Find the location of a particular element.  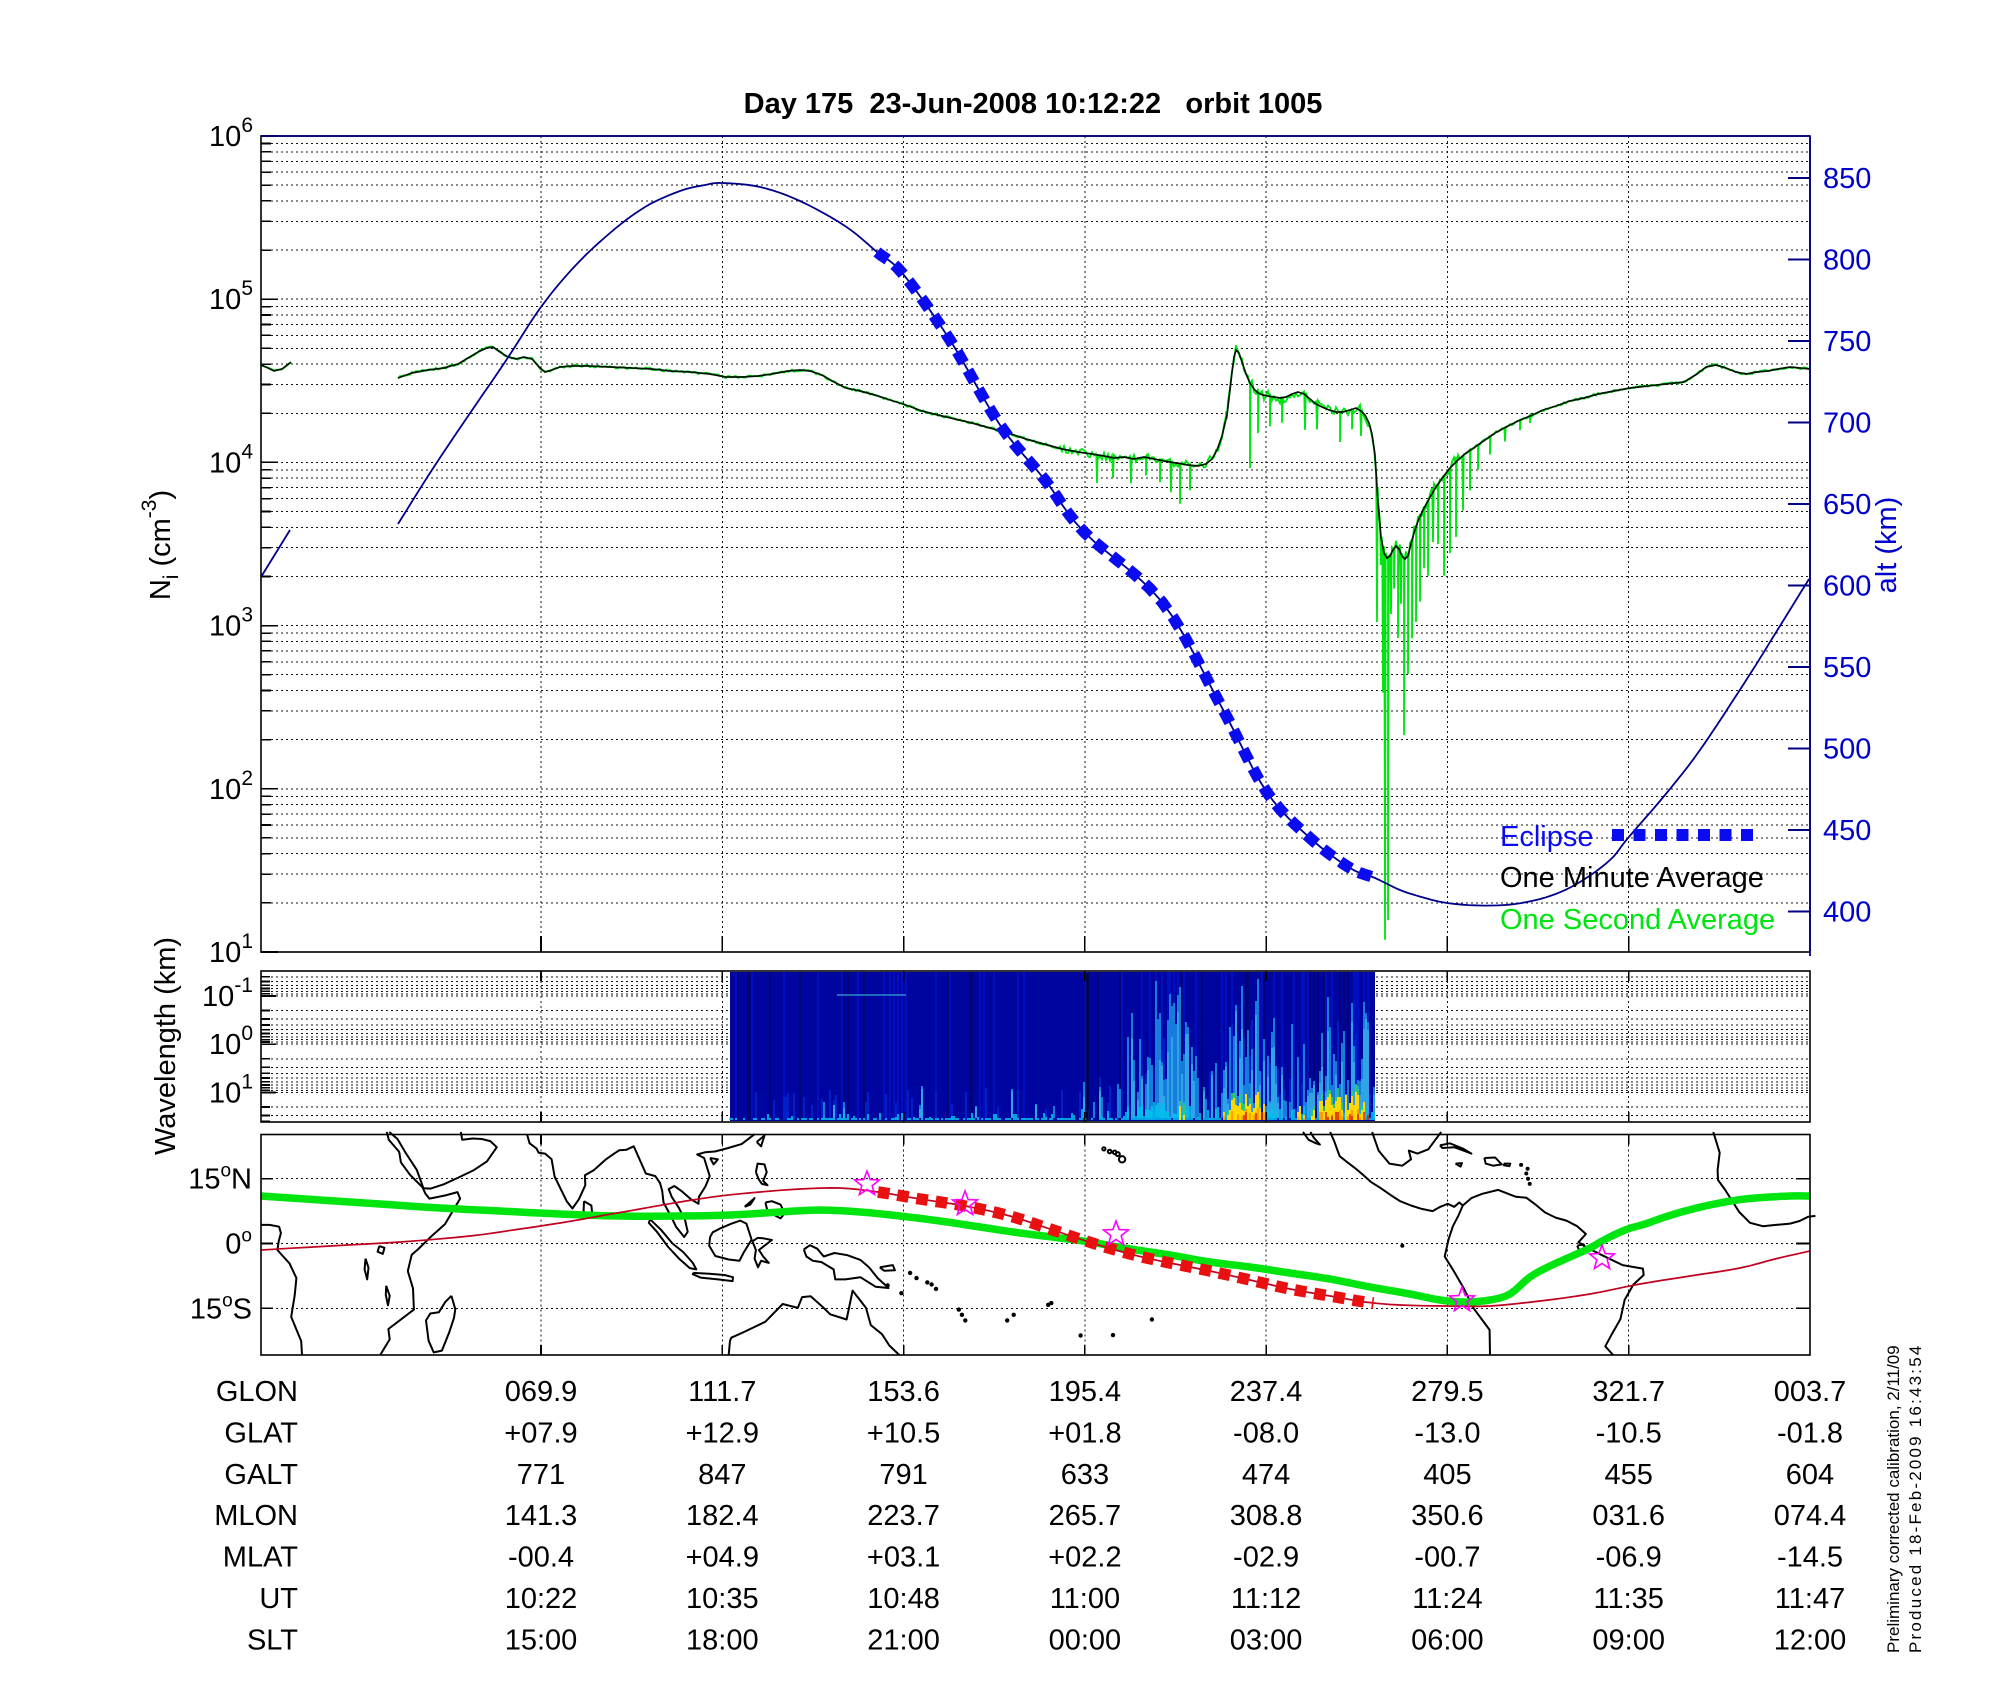

svg-text: 18:00 is located at coordinates (722, 1640).